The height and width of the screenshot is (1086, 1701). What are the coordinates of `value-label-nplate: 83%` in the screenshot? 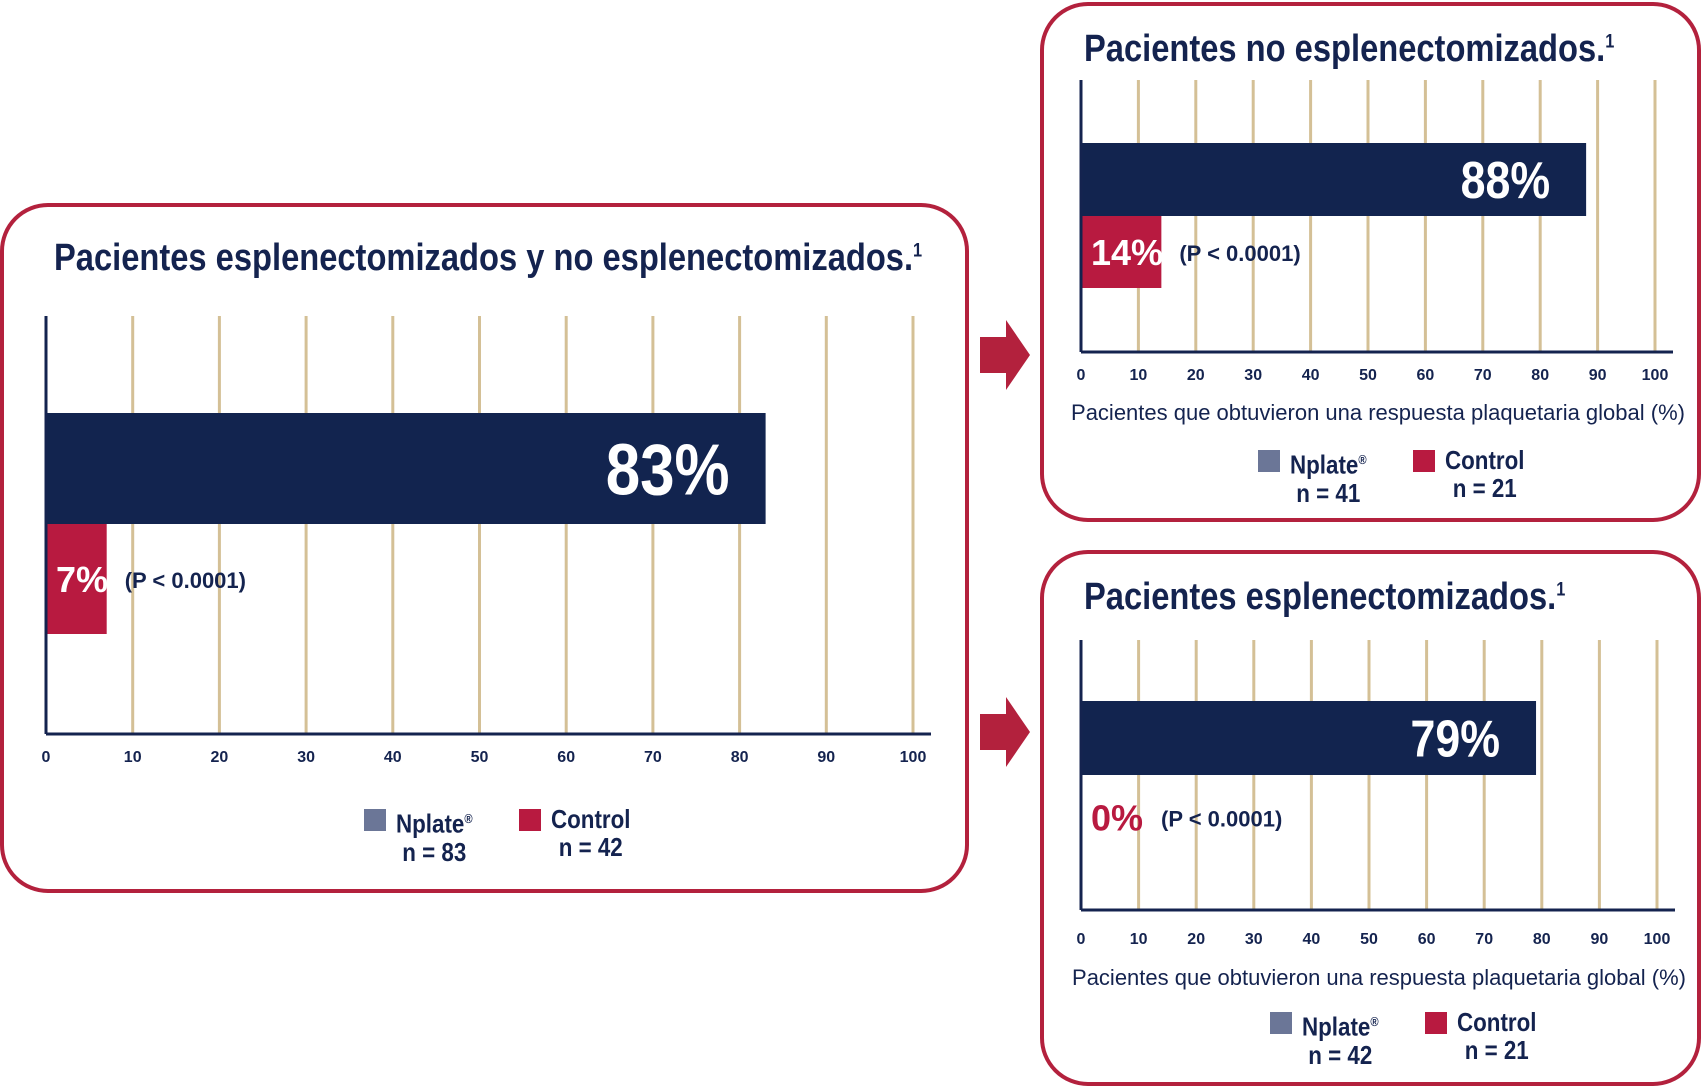 It's located at (668, 470).